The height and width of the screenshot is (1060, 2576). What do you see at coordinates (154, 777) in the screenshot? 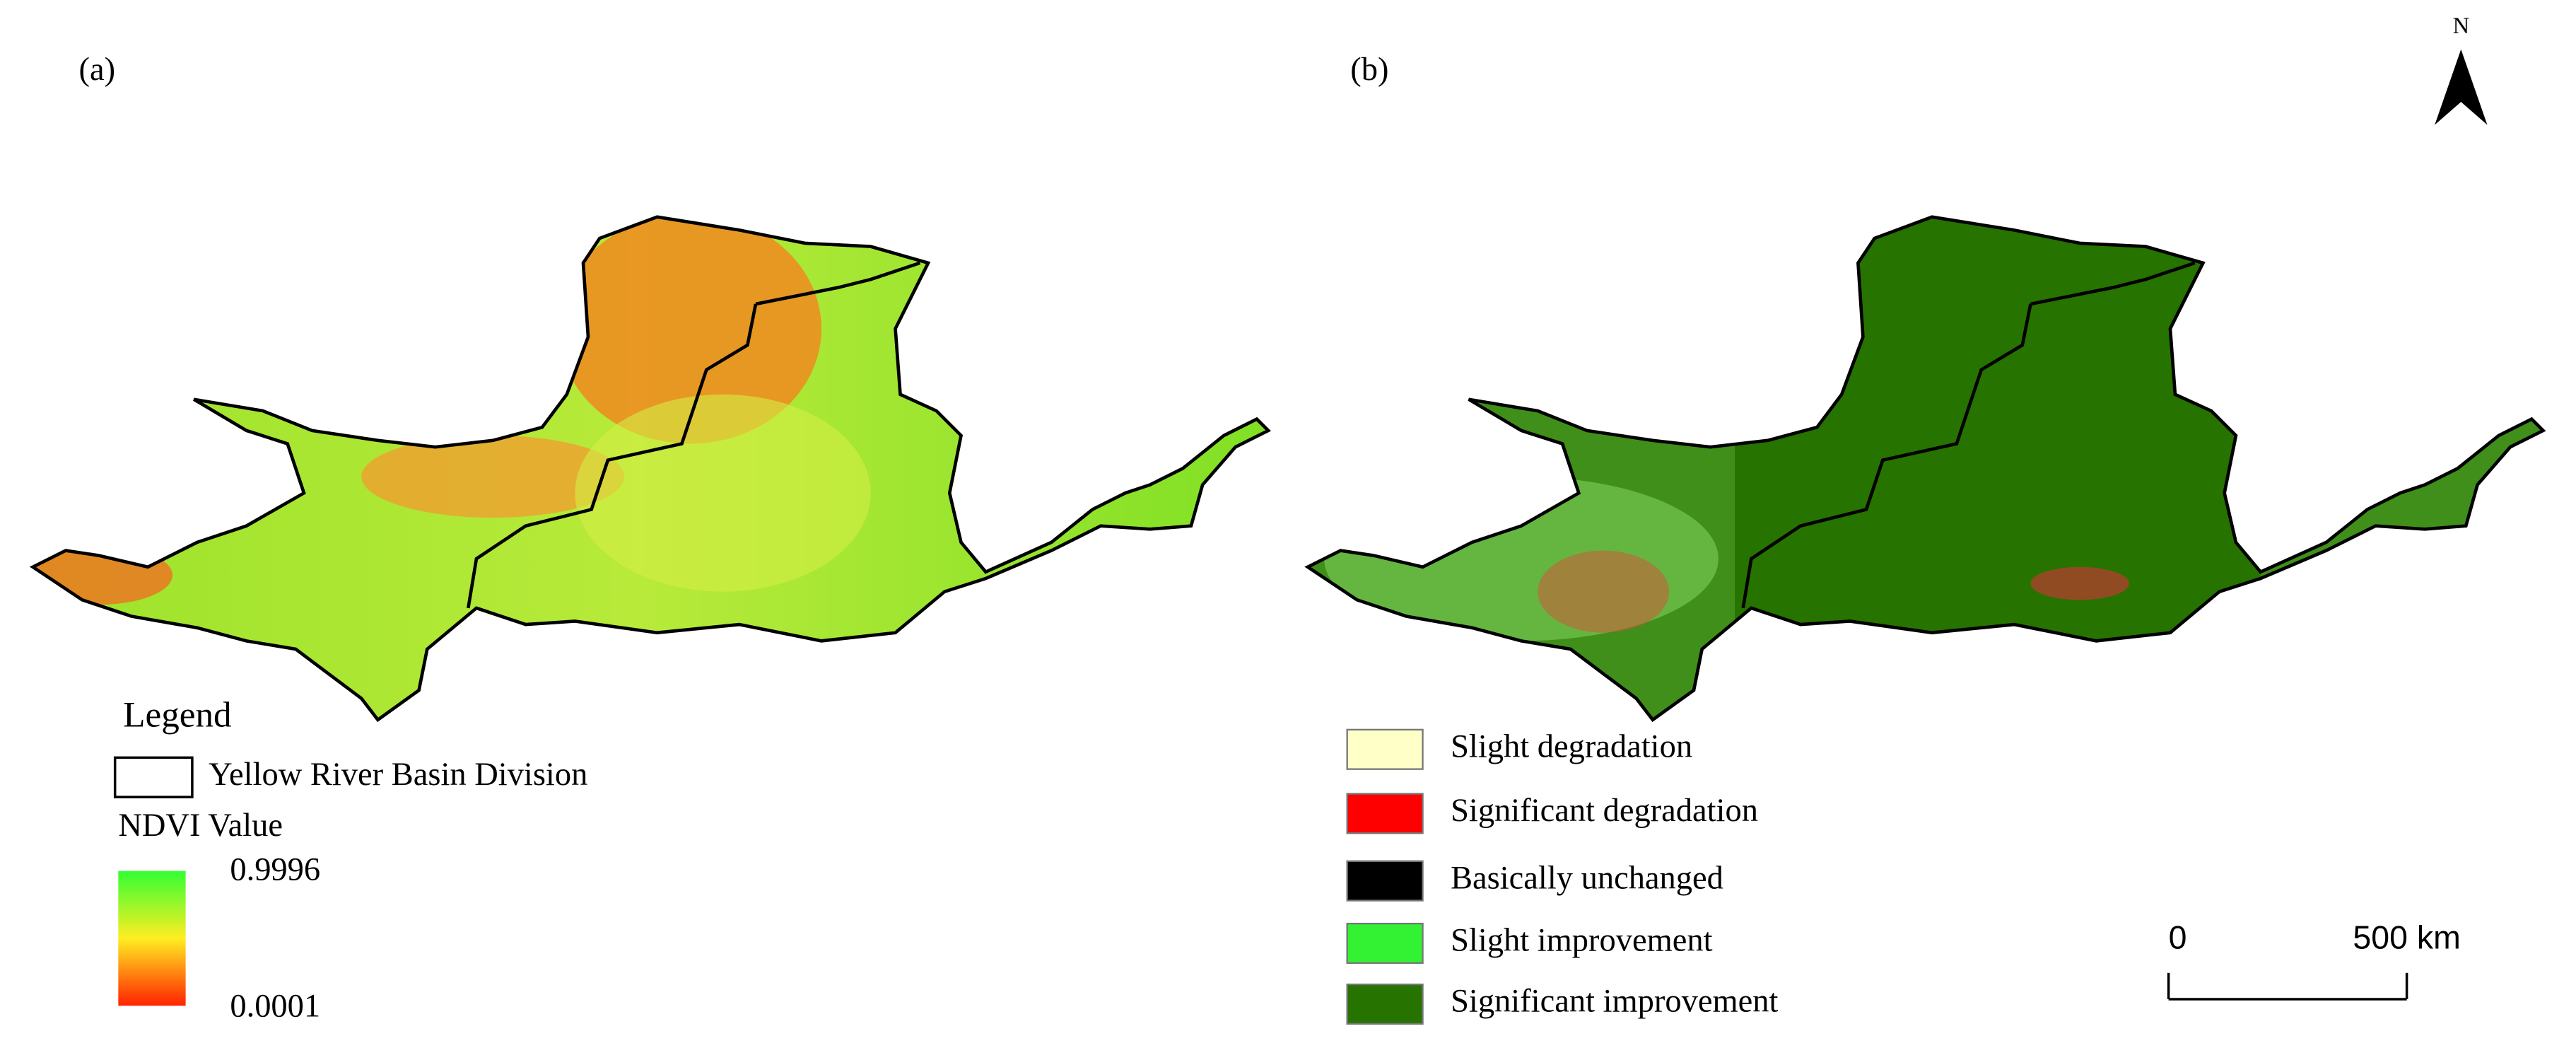
I see `boundary-swatch` at bounding box center [154, 777].